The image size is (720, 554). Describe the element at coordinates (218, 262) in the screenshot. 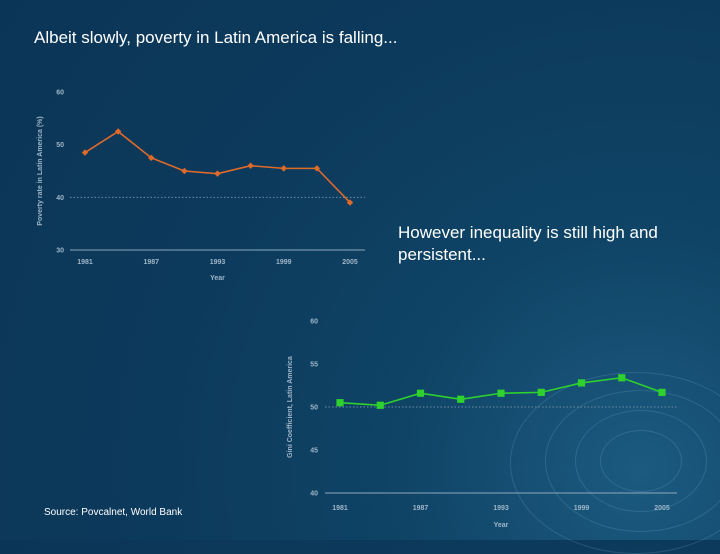

I see `poverty-x-tick-label: 1993` at that location.